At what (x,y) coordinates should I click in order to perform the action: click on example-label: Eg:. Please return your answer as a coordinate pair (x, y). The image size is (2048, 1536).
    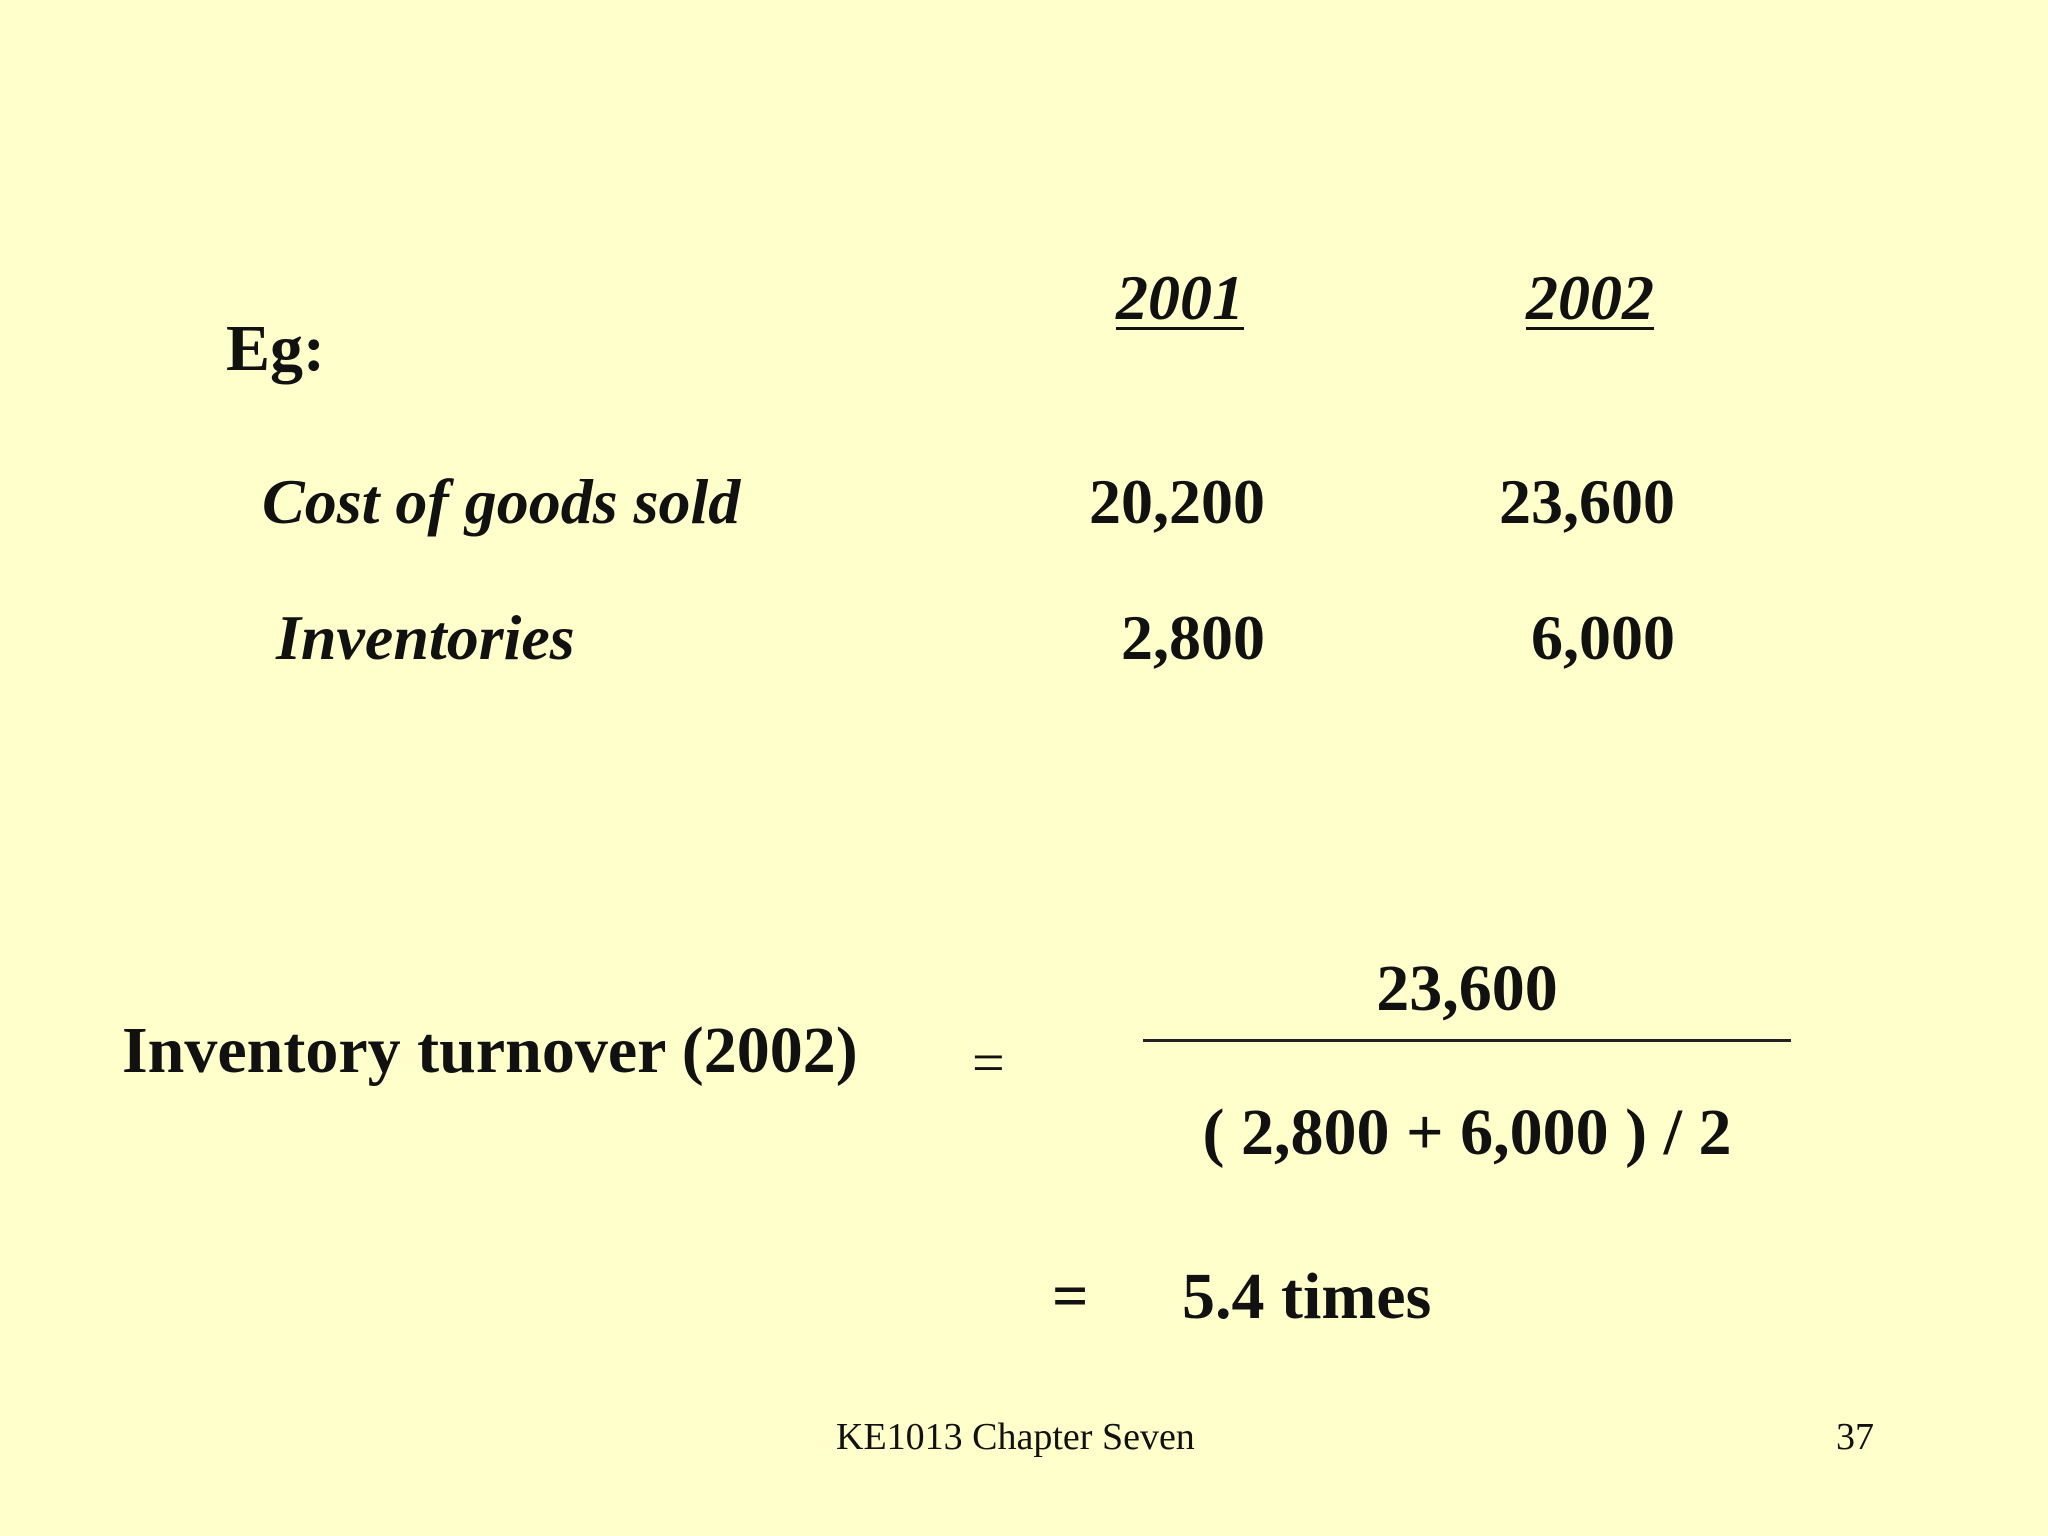
    Looking at the image, I should click on (275, 348).